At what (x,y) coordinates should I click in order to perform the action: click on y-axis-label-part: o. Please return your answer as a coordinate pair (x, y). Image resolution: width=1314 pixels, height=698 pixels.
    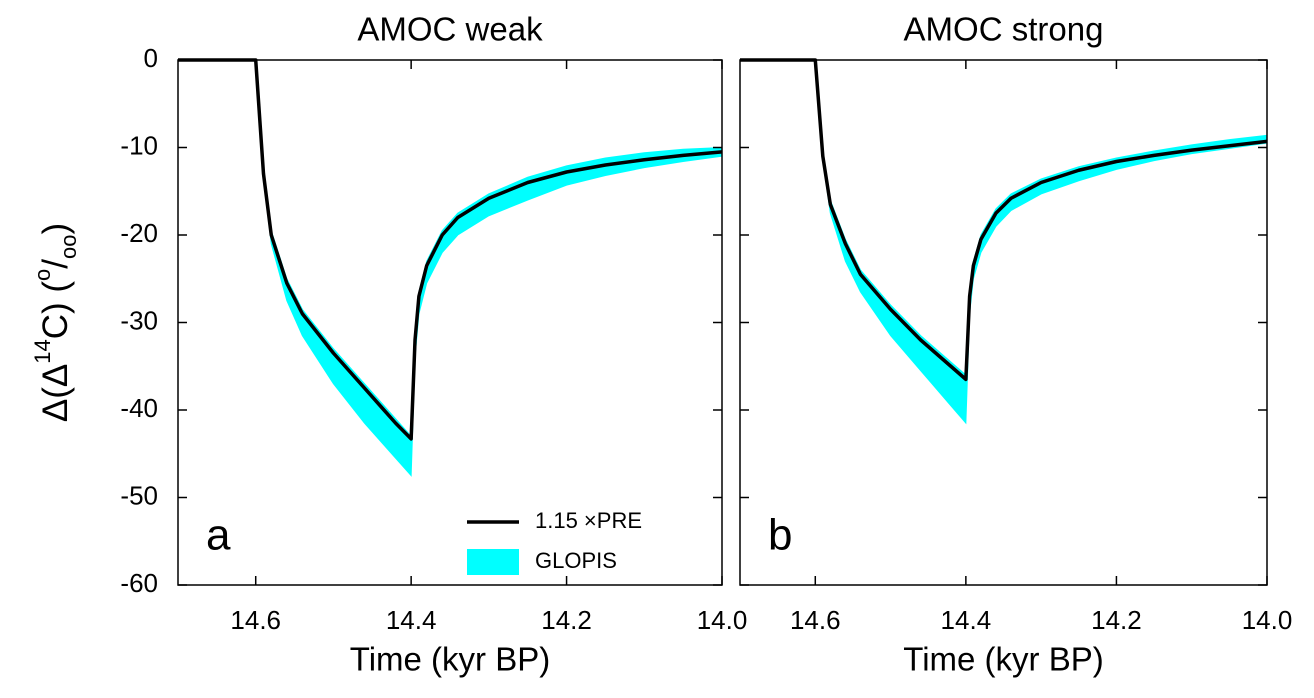
    Looking at the image, I should click on (42, 275).